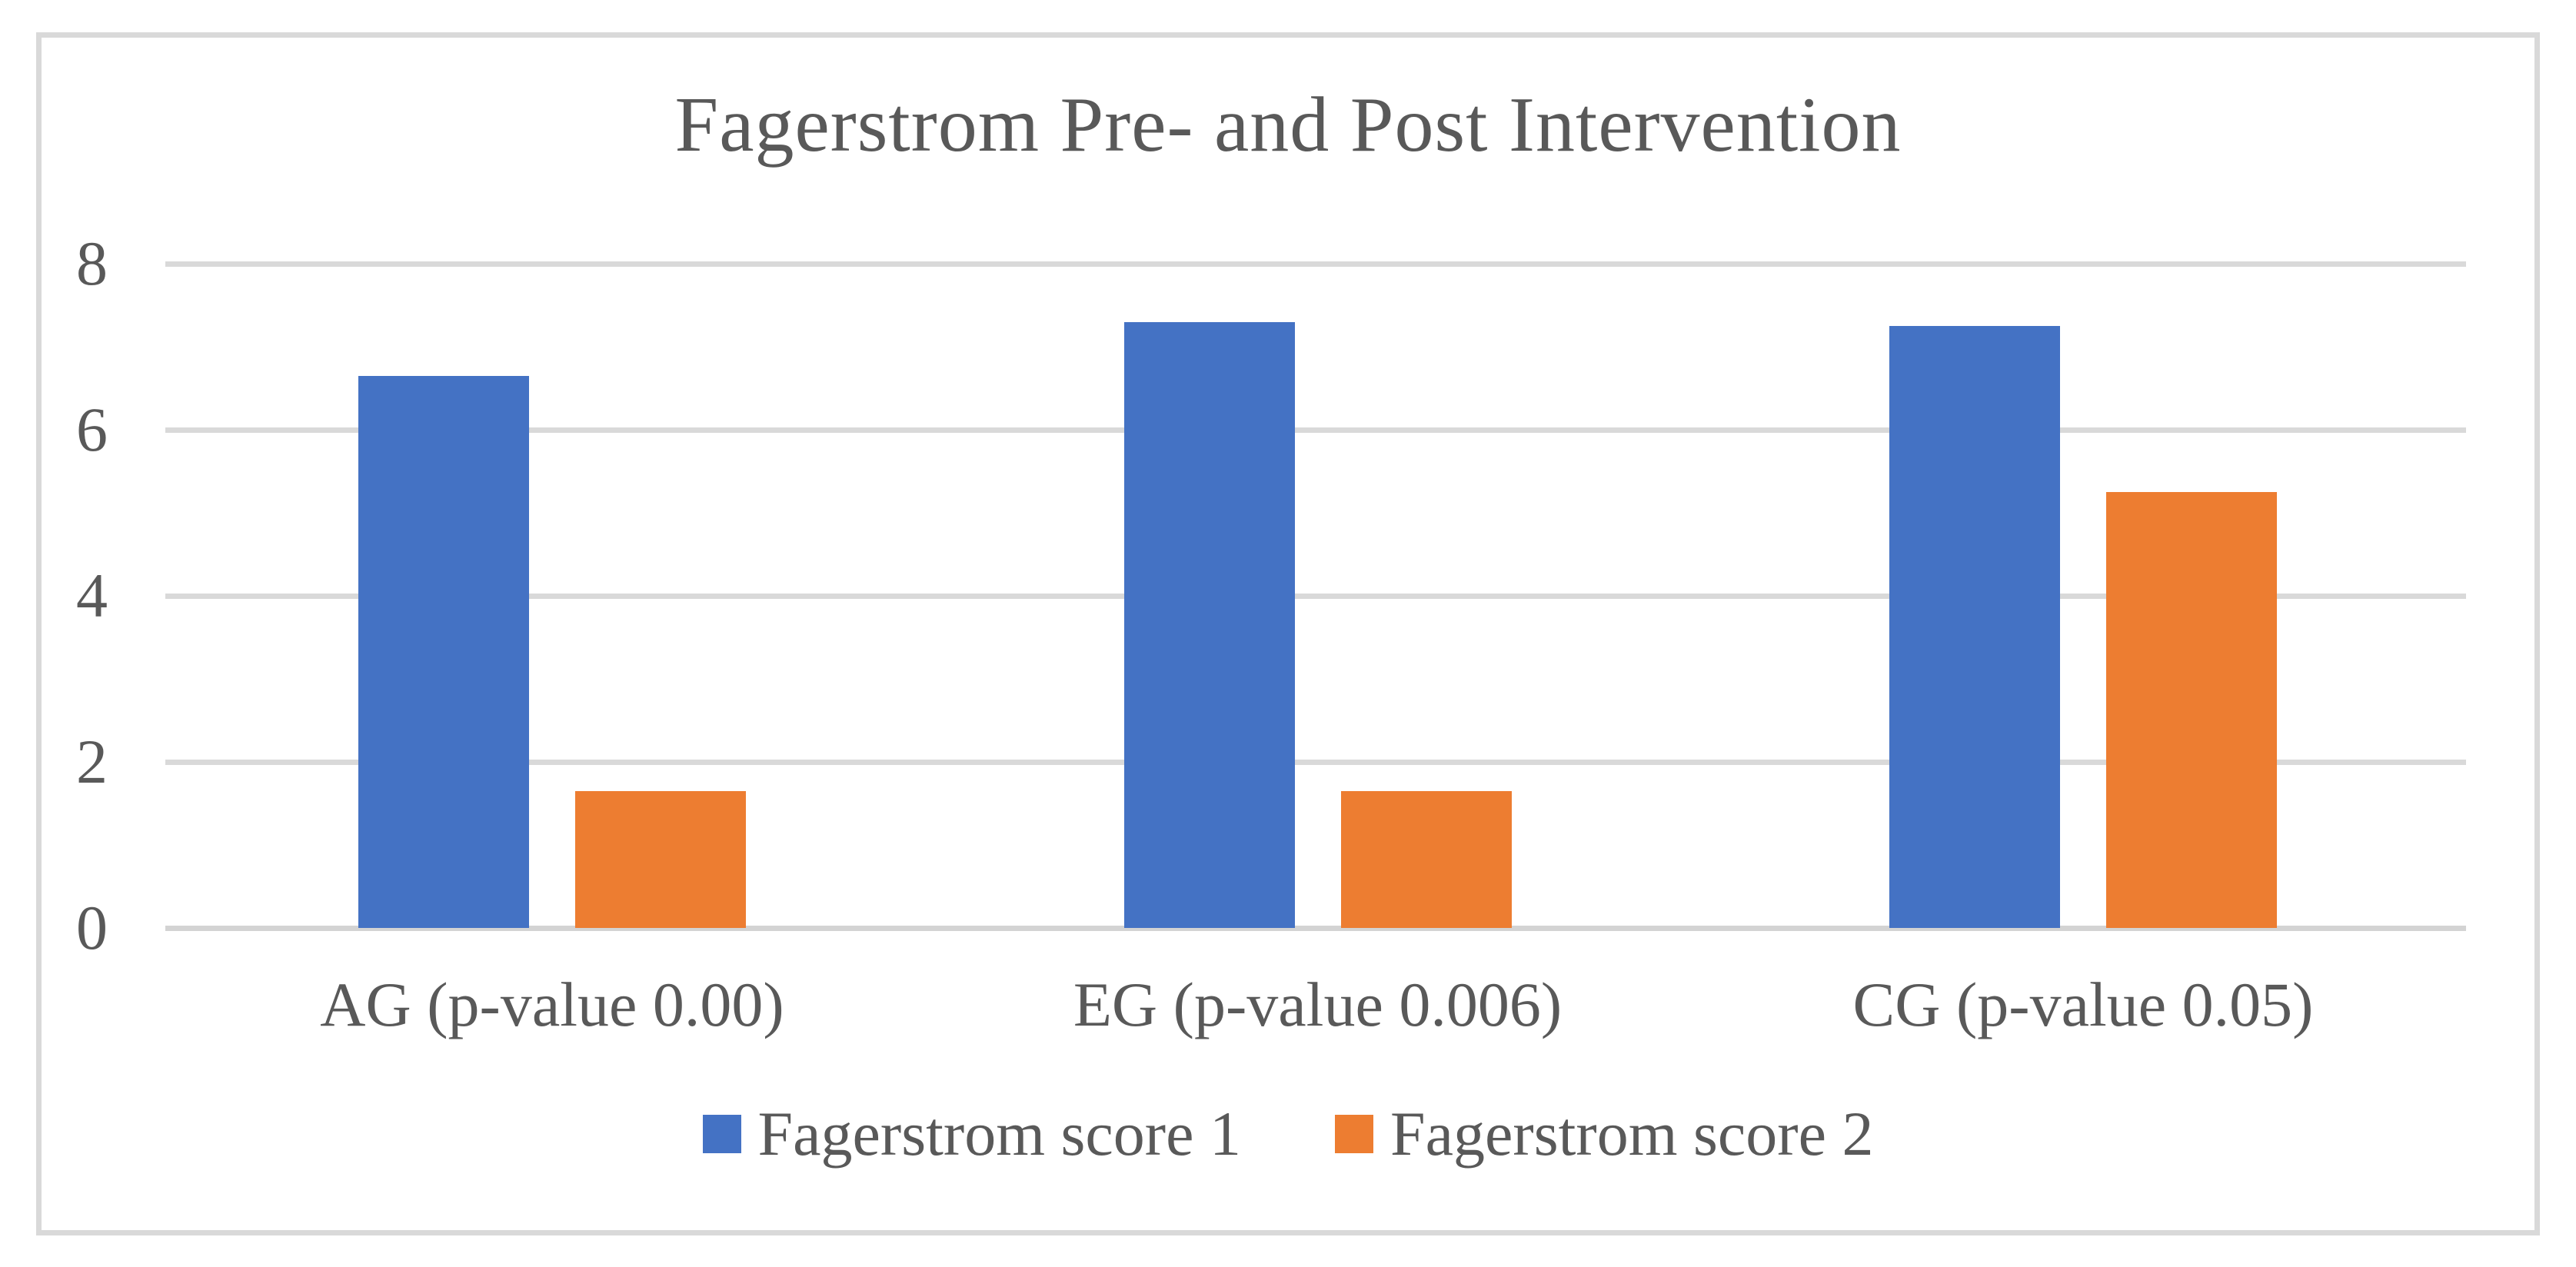  I want to click on bar-fagerstrom-score-2-ag, so click(660, 859).